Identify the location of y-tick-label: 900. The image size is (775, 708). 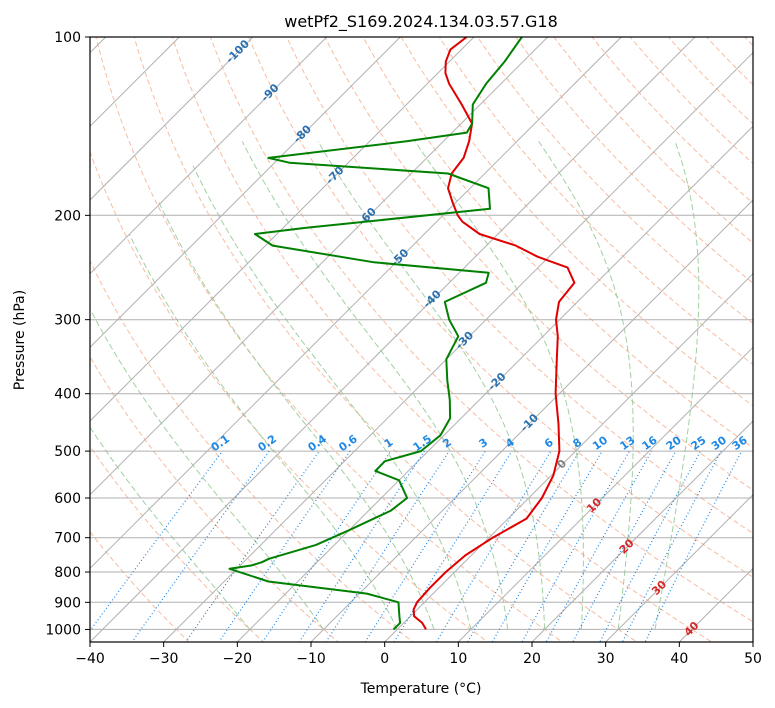
(67, 603).